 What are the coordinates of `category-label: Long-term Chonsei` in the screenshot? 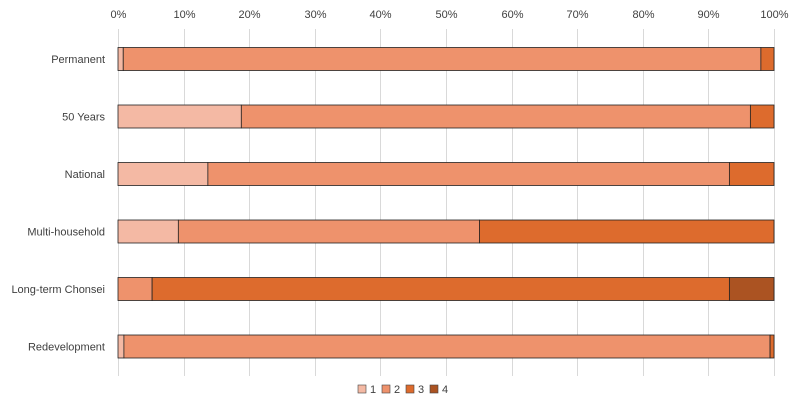 It's located at (58, 290).